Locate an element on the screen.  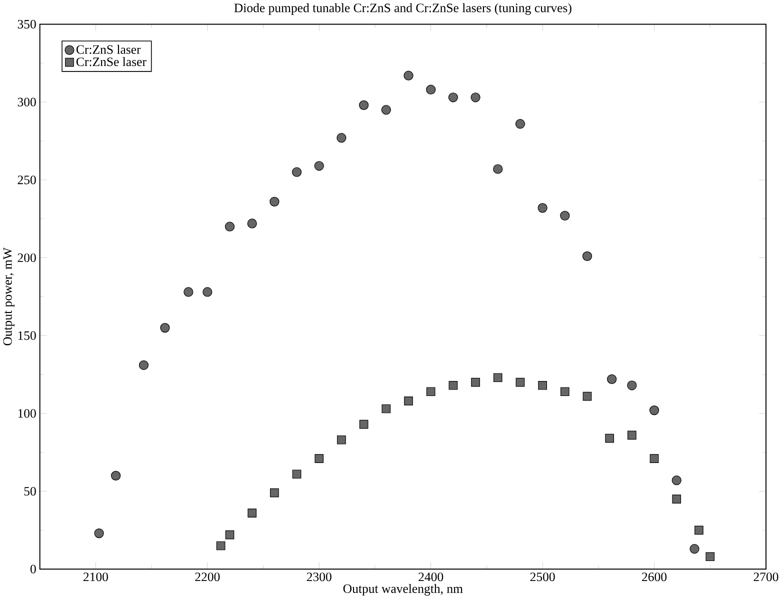
x-tick-label: 2700 is located at coordinates (766, 577).